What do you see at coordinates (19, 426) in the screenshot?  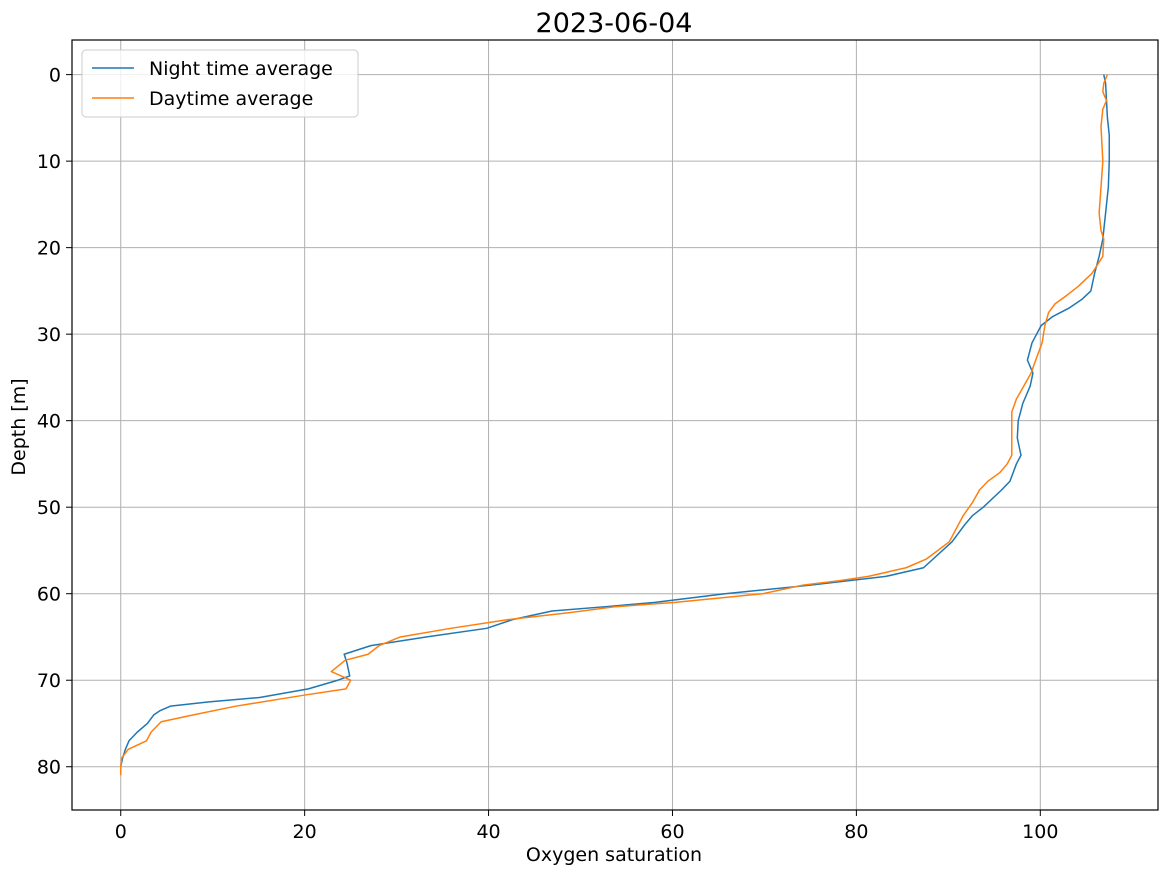 I see `y-axis-label: Depth [m]` at bounding box center [19, 426].